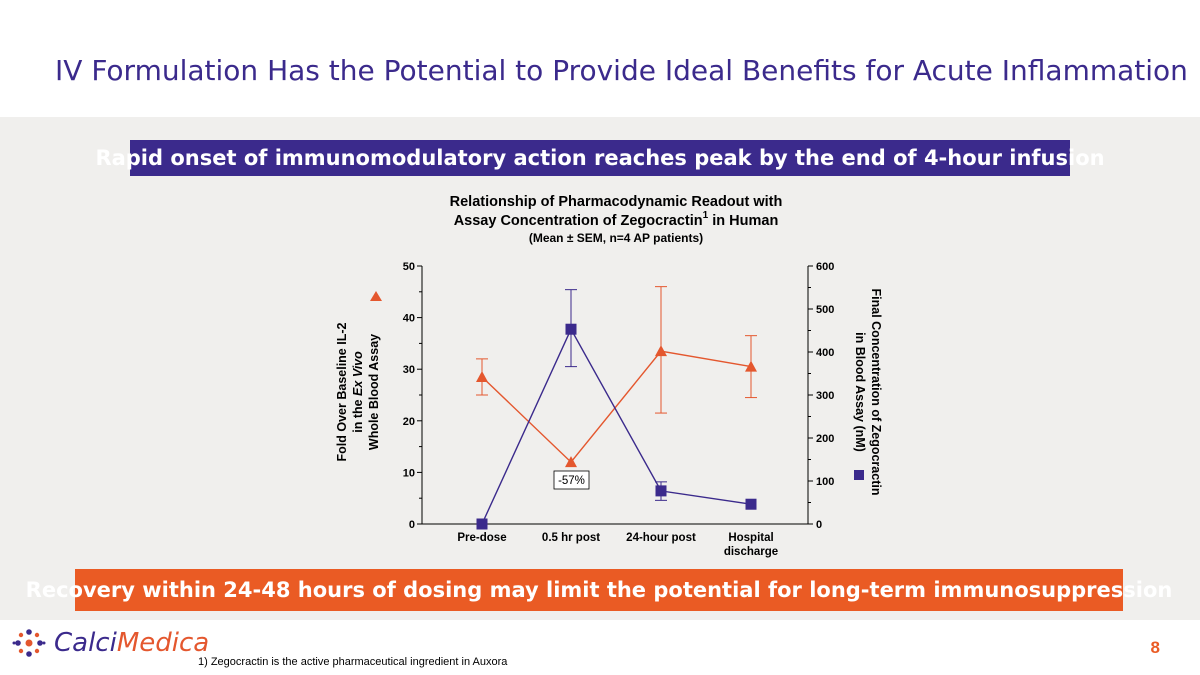 Image resolution: width=1200 pixels, height=675 pixels. Describe the element at coordinates (342, 391) in the screenshot. I see `left-y-label-line1: Fold Over Baseline IL-2` at that location.